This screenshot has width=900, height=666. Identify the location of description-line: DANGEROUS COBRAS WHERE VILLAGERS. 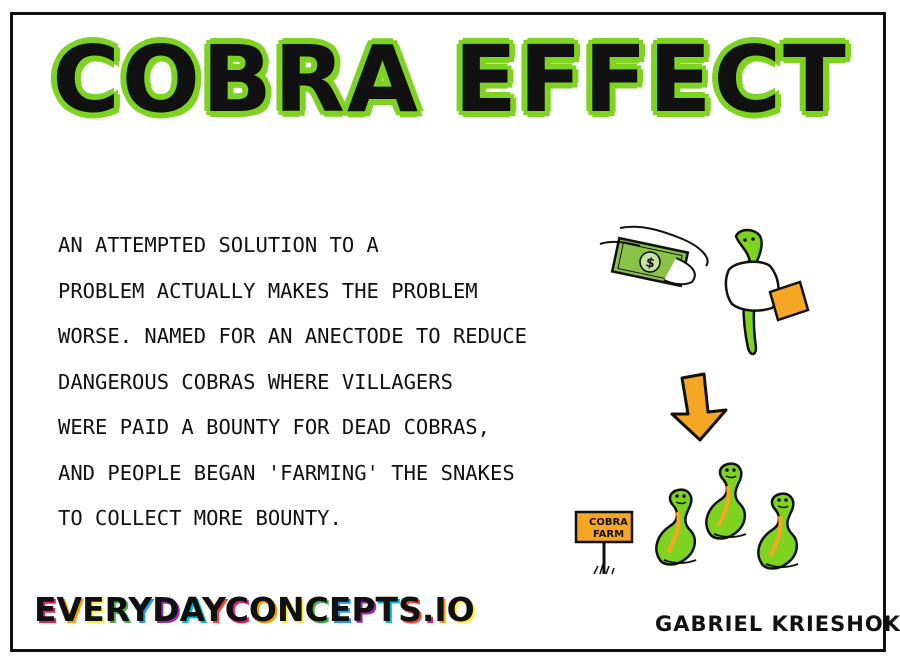
(255, 381).